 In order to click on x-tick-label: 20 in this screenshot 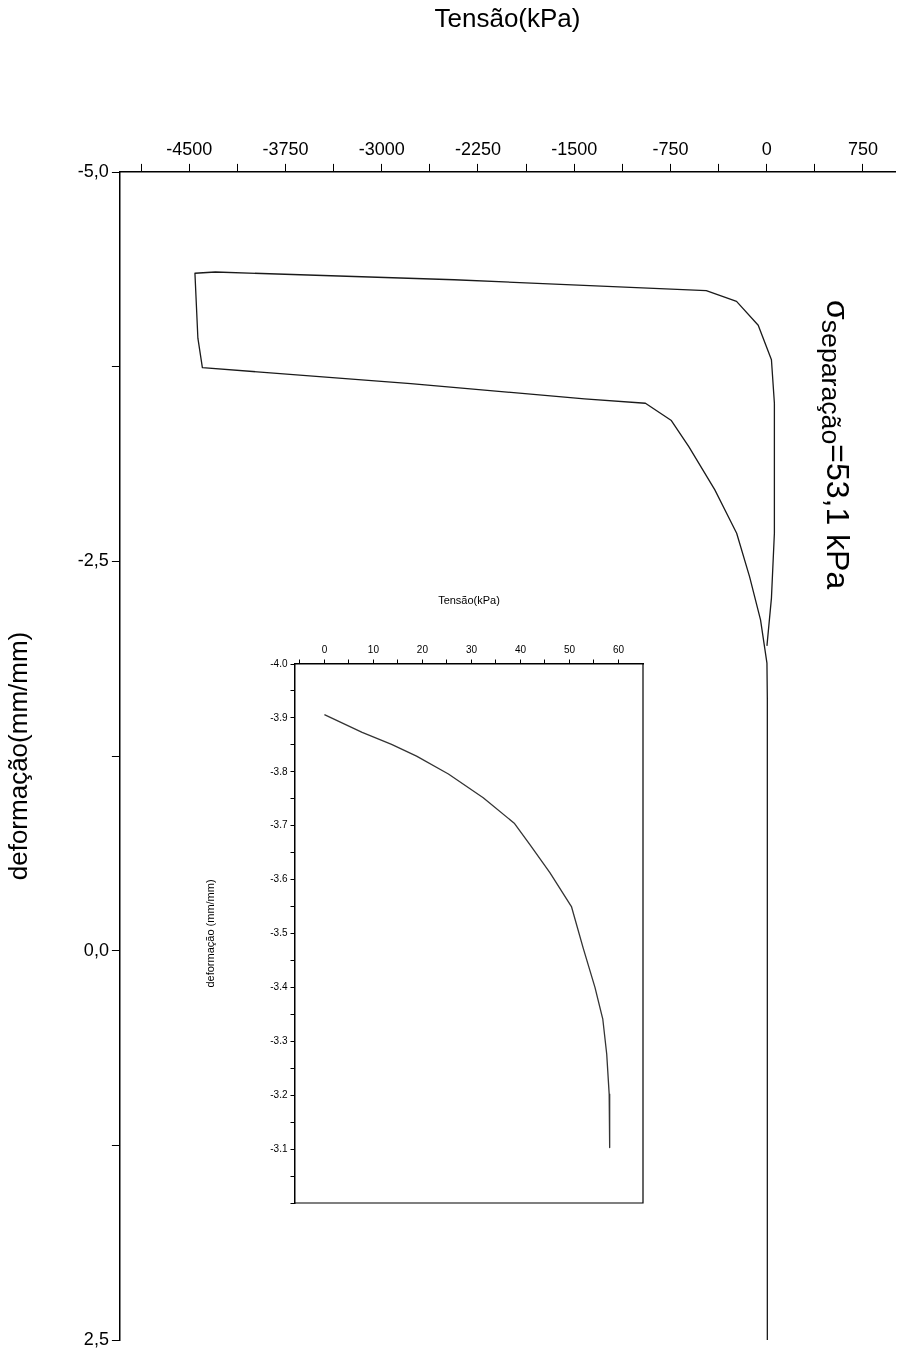, I will do `click(422, 650)`.